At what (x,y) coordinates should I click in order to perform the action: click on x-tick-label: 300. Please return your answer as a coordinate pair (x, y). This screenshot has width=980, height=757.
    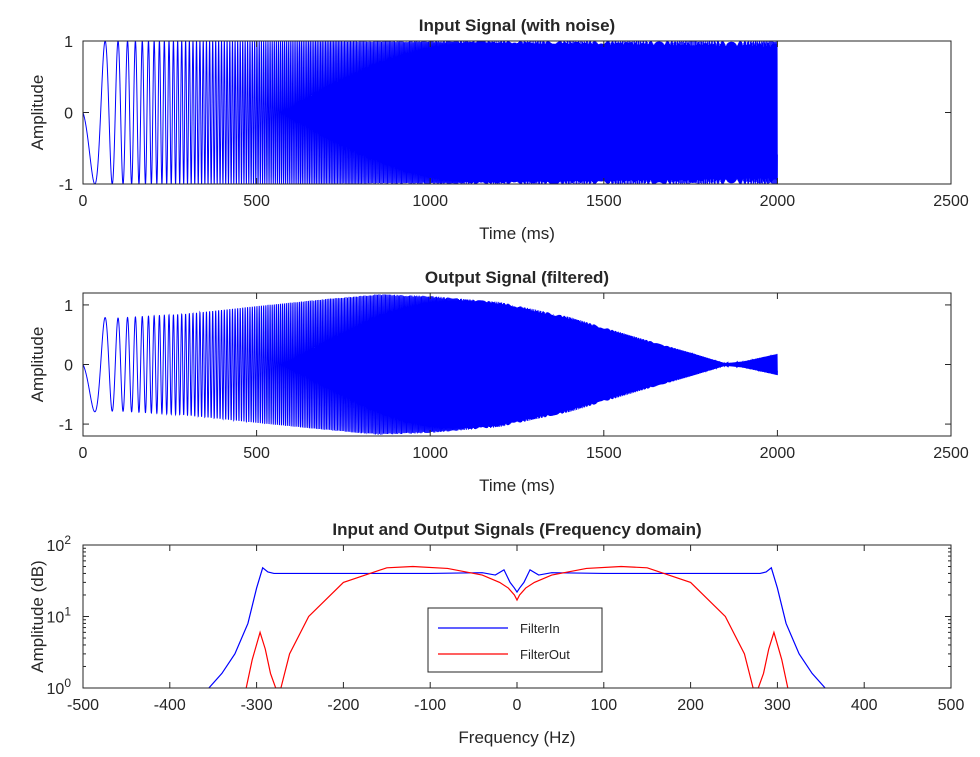
    Looking at the image, I should click on (777, 705).